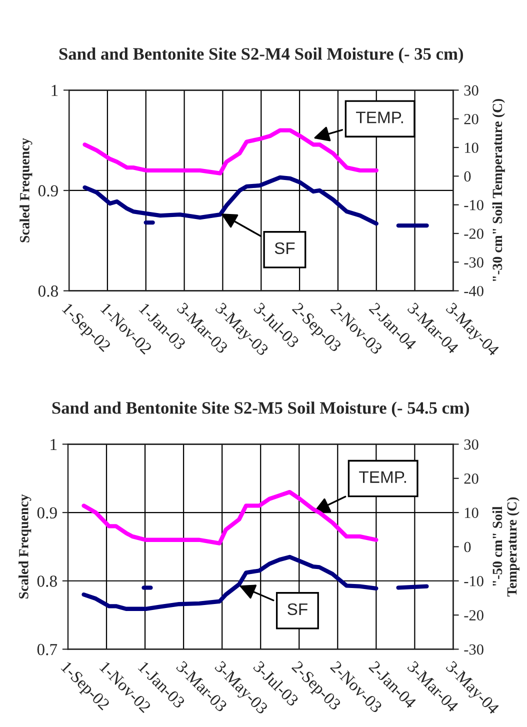 This screenshot has width=527, height=727. I want to click on chart-title: Sand and Bentonite Site S2-M4 Soil Moisture (- 35 cm), so click(261, 56).